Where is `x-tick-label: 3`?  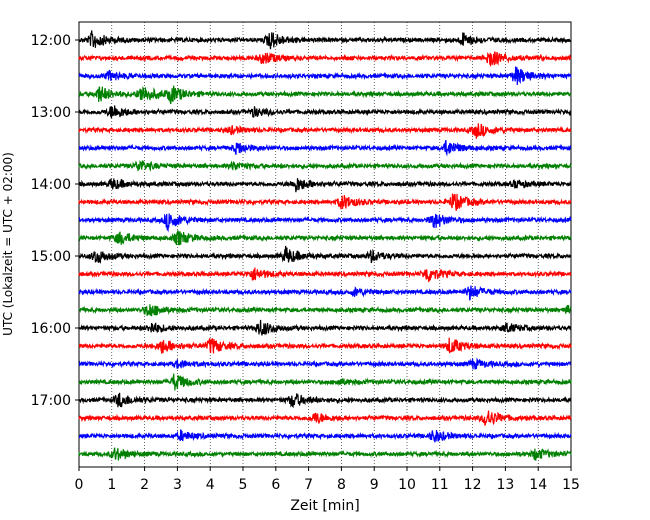 x-tick-label: 3 is located at coordinates (177, 485).